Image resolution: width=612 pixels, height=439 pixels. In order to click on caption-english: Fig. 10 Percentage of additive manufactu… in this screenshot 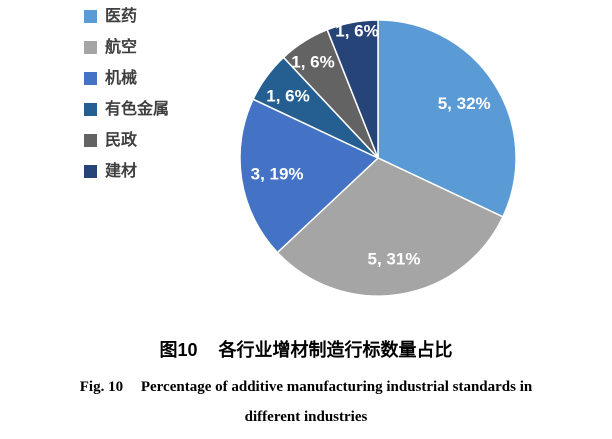, I will do `click(306, 402)`.